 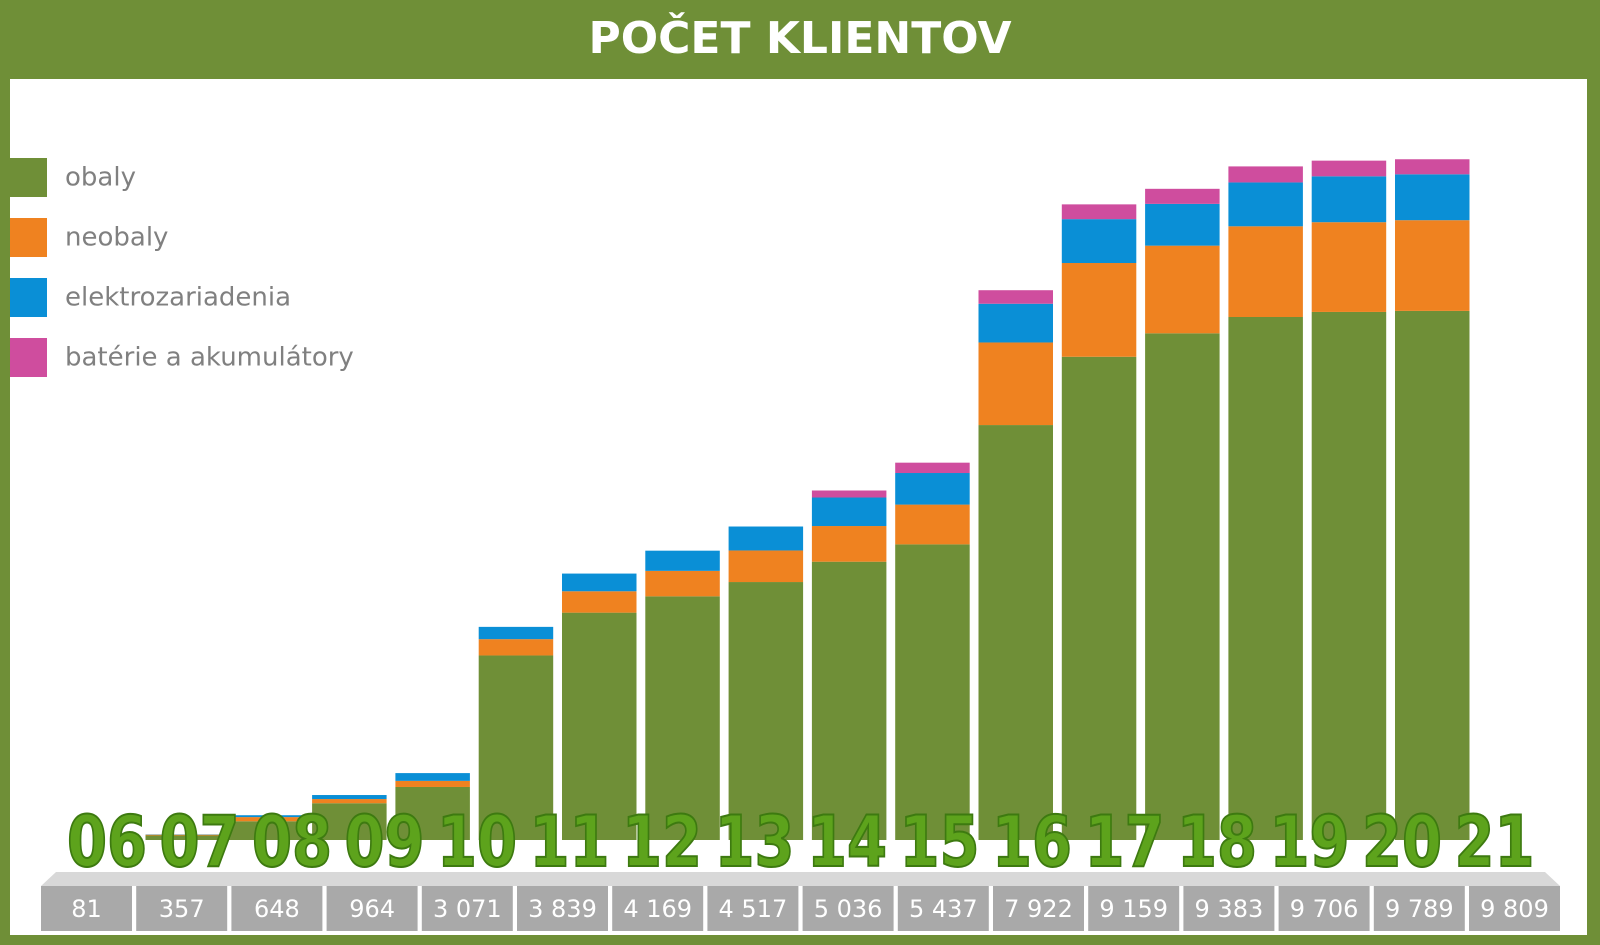 I want to click on total-label: 648, so click(x=277, y=909).